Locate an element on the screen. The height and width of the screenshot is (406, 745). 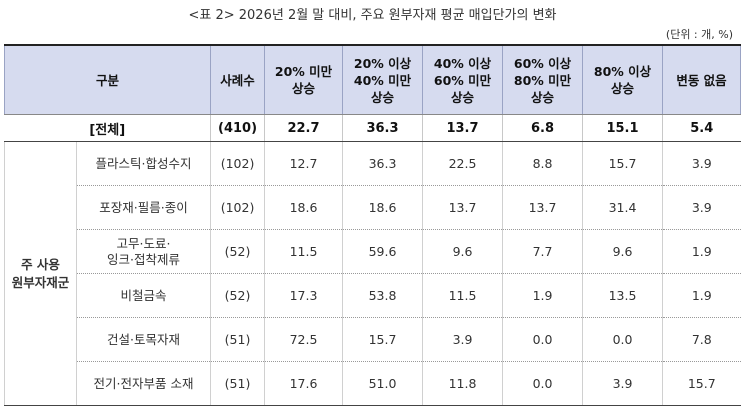
total-value: 6.8 is located at coordinates (542, 128).